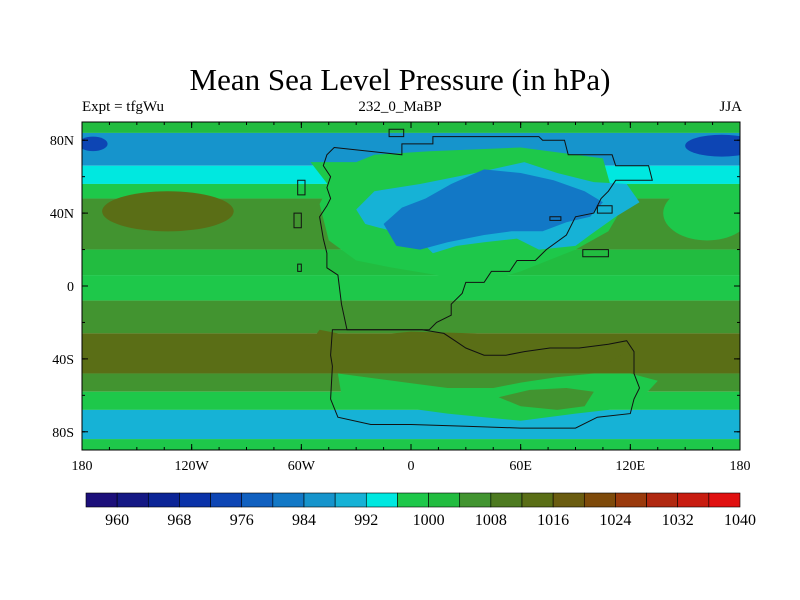 This screenshot has height=600, width=800. Describe the element at coordinates (429, 520) in the screenshot. I see `colorbar-label-1000: 1000` at that location.